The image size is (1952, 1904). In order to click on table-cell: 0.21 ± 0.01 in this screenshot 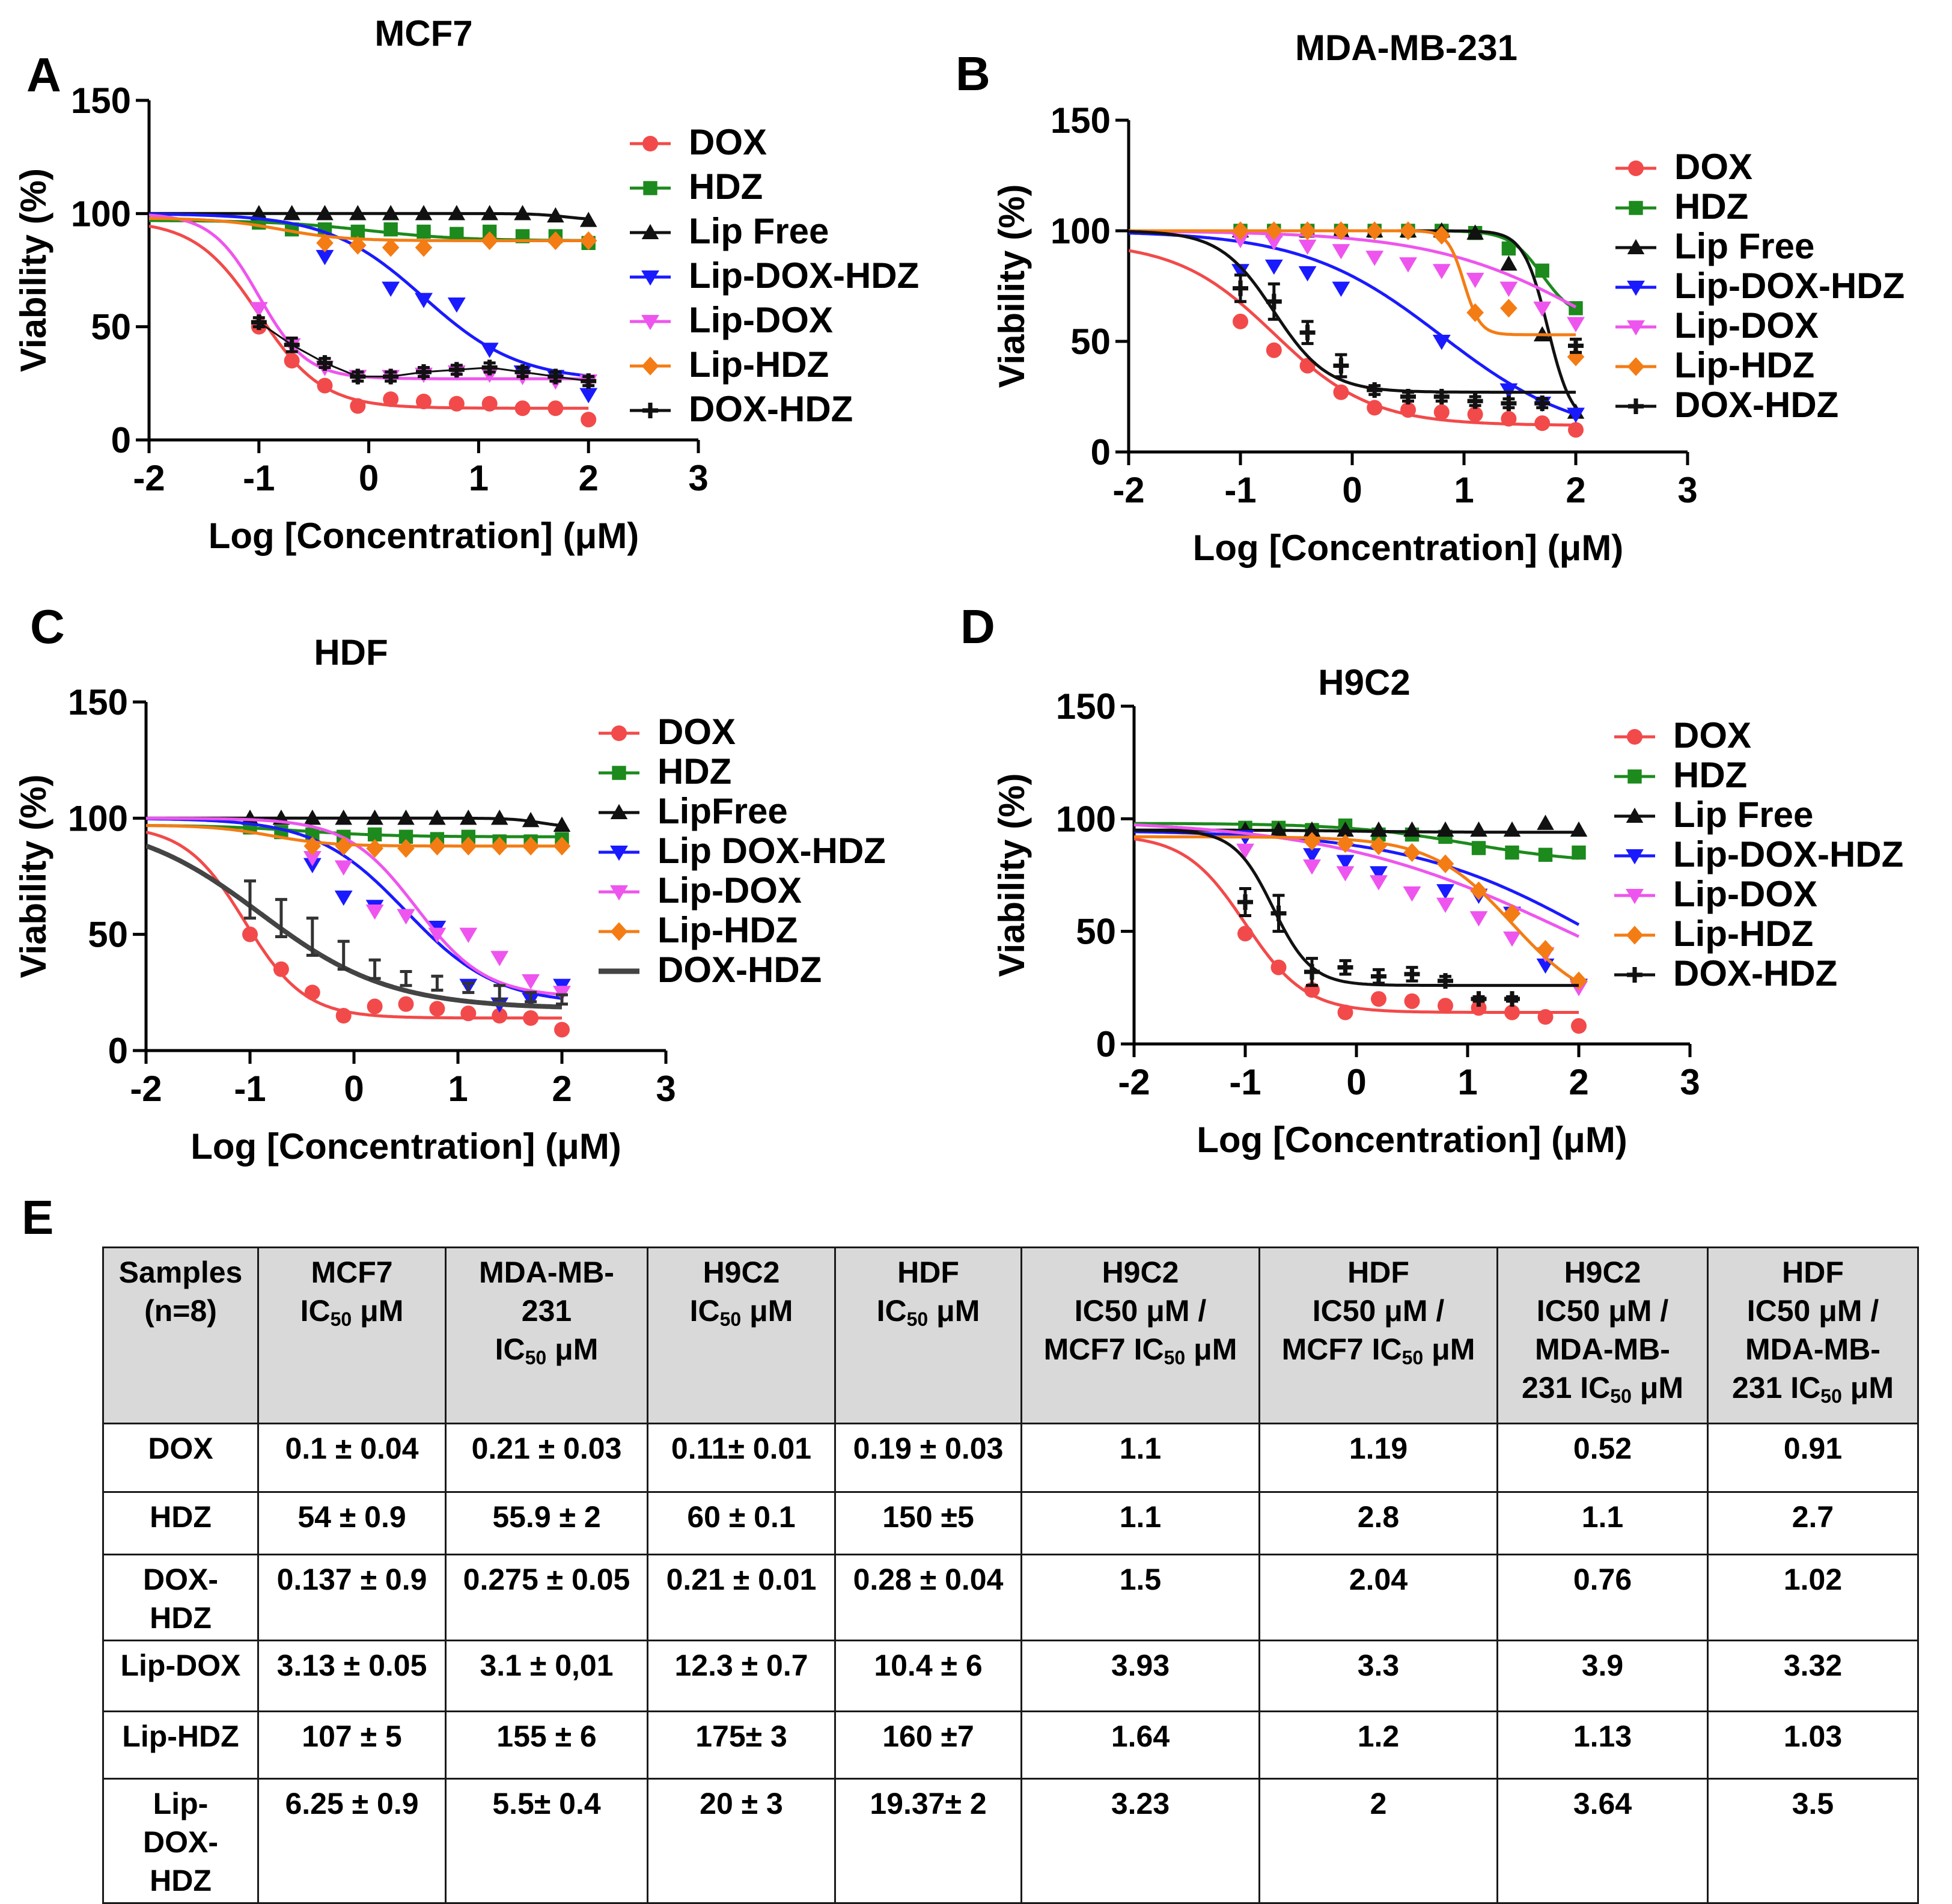, I will do `click(741, 1598)`.